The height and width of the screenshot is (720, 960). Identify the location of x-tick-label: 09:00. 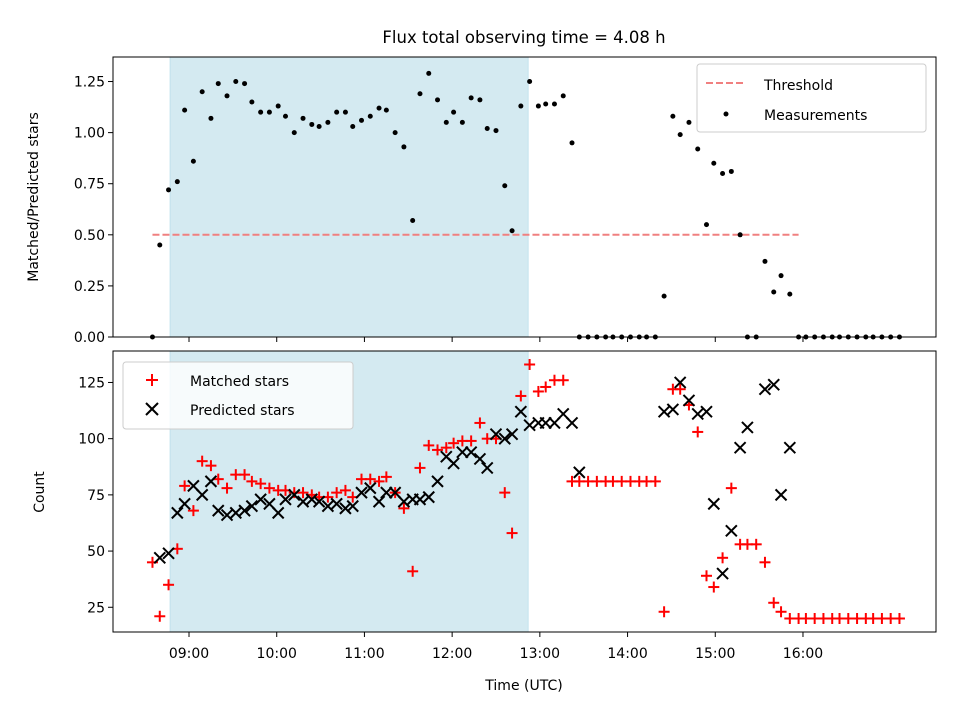
(189, 654).